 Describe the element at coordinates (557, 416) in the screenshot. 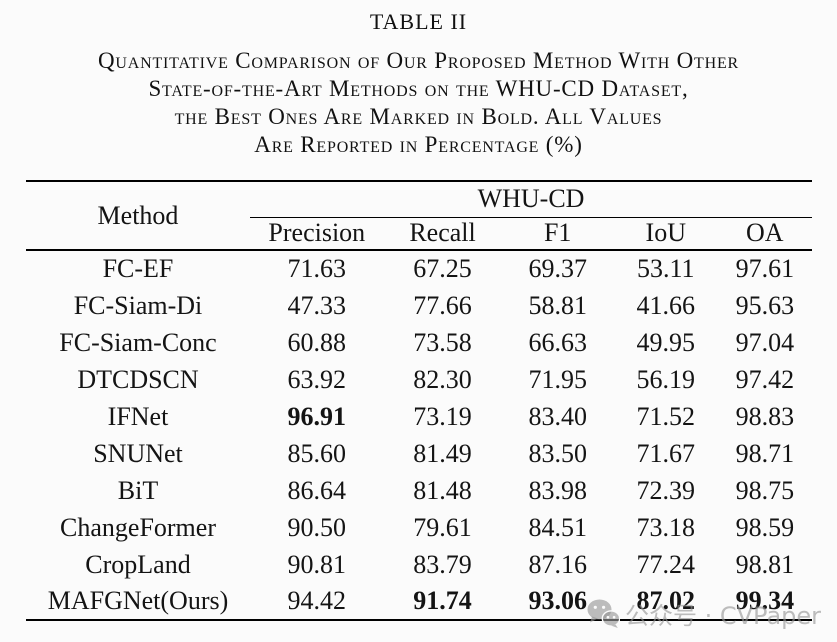

I see `value-cell: 83.40` at that location.